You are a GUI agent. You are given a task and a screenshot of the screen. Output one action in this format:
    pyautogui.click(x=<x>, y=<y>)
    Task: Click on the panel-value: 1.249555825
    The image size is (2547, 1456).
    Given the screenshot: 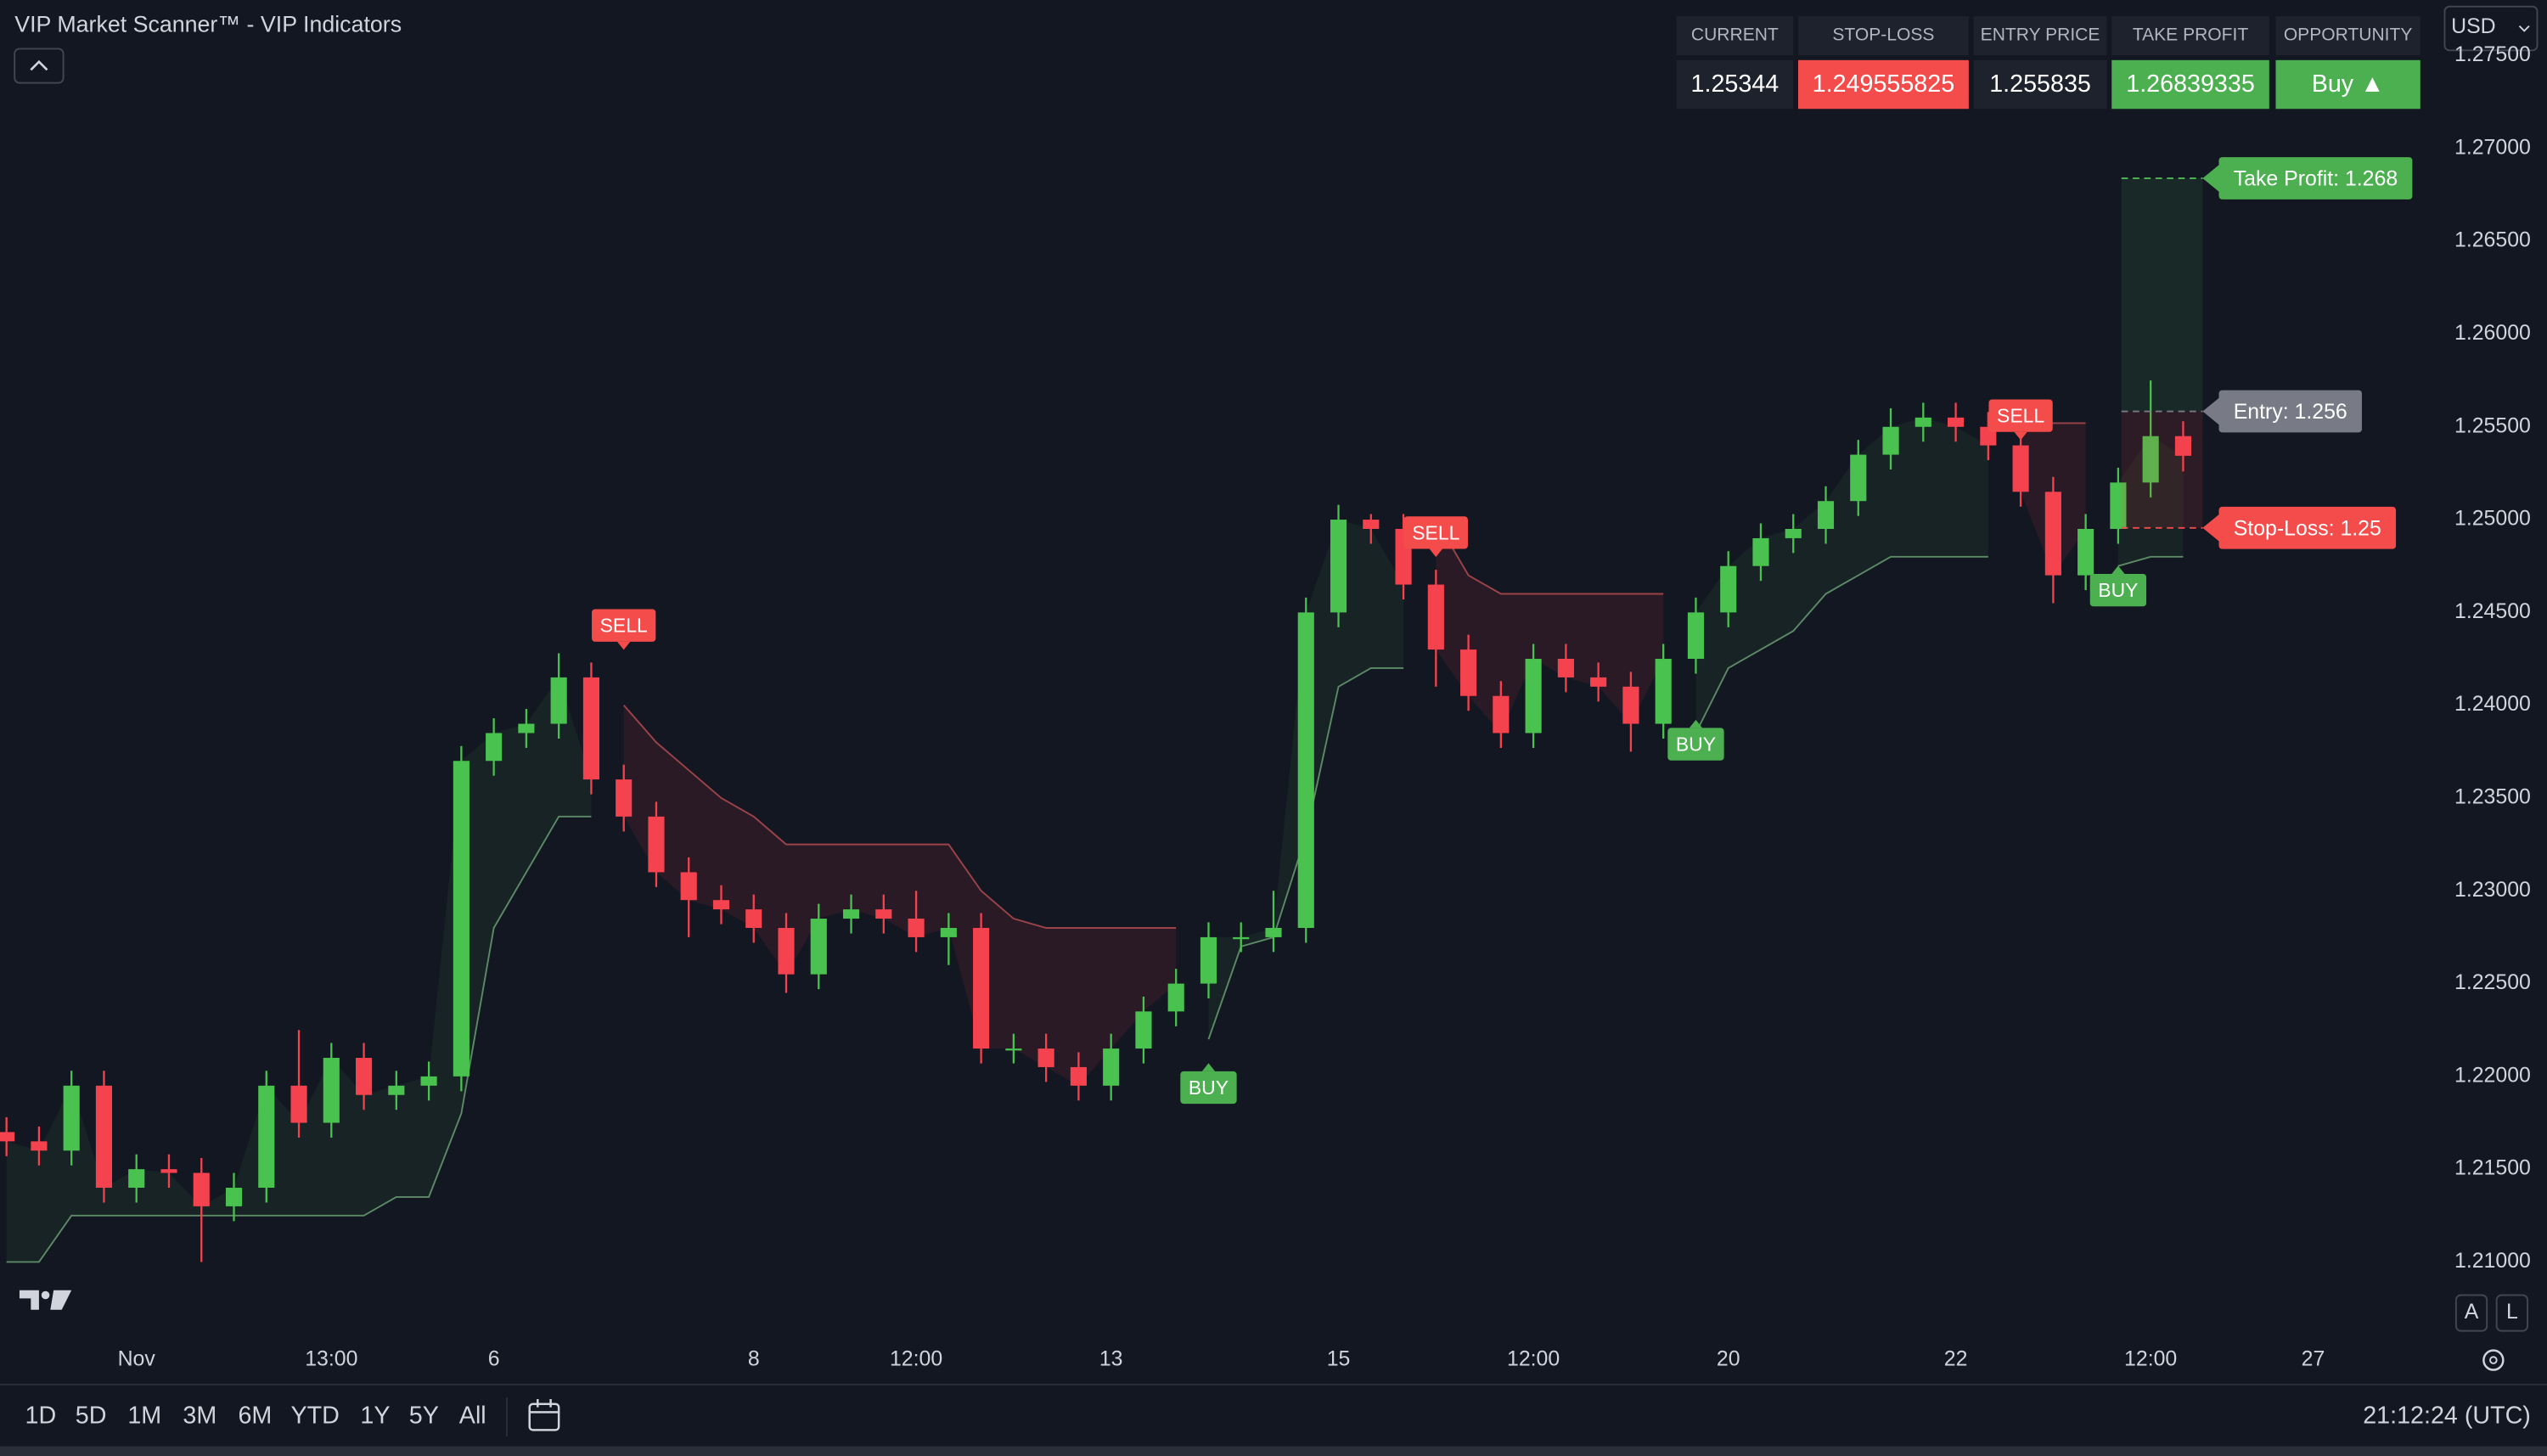 What is the action you would take?
    pyautogui.click(x=1883, y=84)
    